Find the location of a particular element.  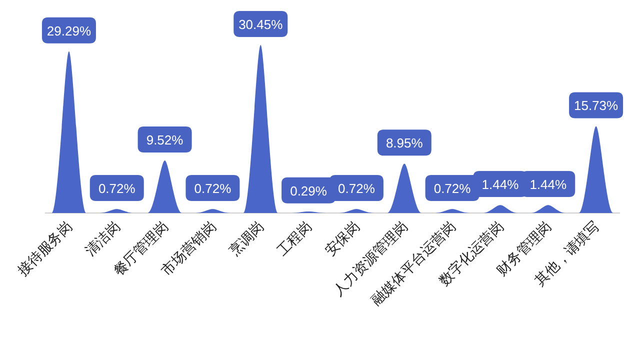

x-tick-label: 接待服务岗 is located at coordinates (45, 248).